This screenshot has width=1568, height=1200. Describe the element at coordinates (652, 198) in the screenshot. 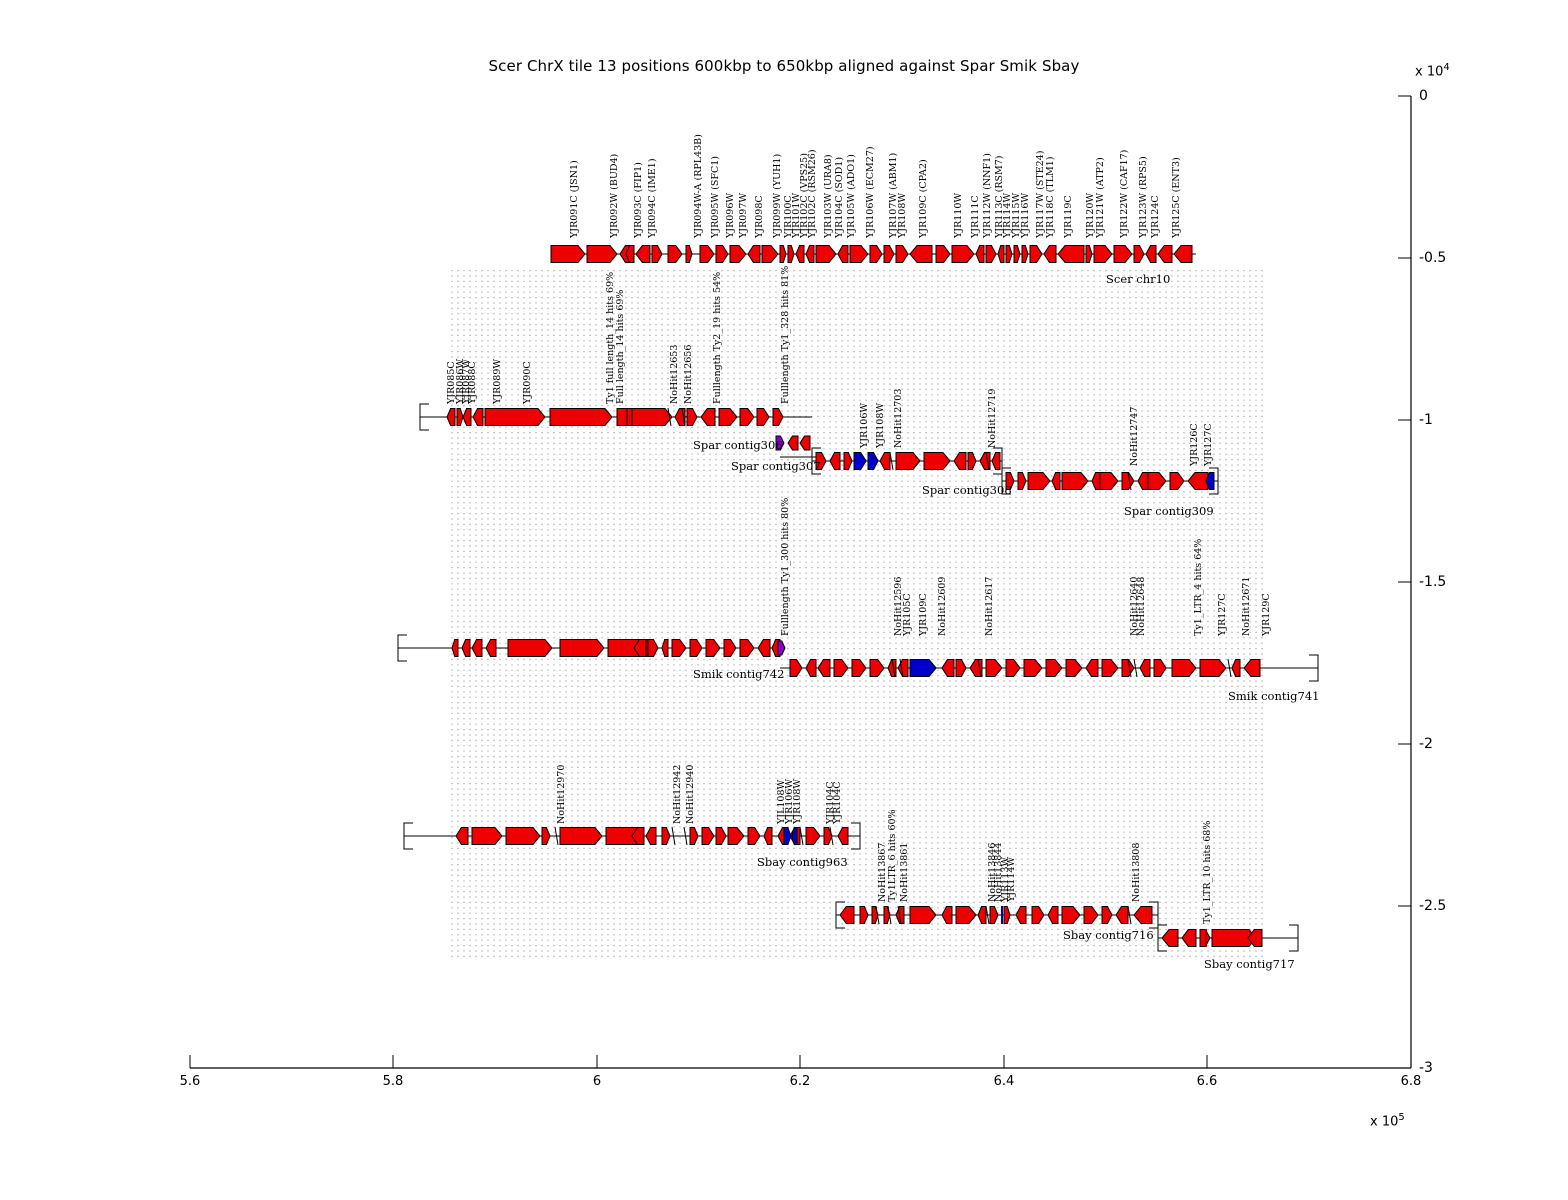

I see `gene-label: YJR094C (IME1)` at that location.